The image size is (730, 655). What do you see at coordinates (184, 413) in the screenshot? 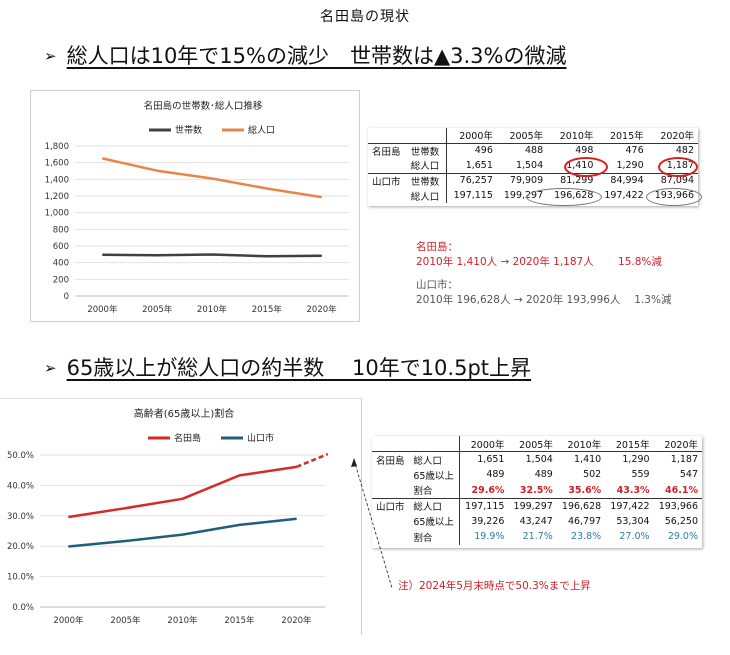
I see `chart-title: 高齢者(65歳以上)割合` at bounding box center [184, 413].